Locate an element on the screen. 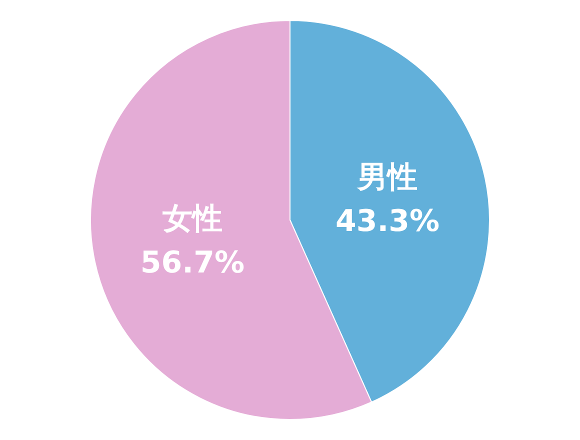 Image resolution: width=580 pixels, height=440 pixels. slice-label: 男性 is located at coordinates (387, 177).